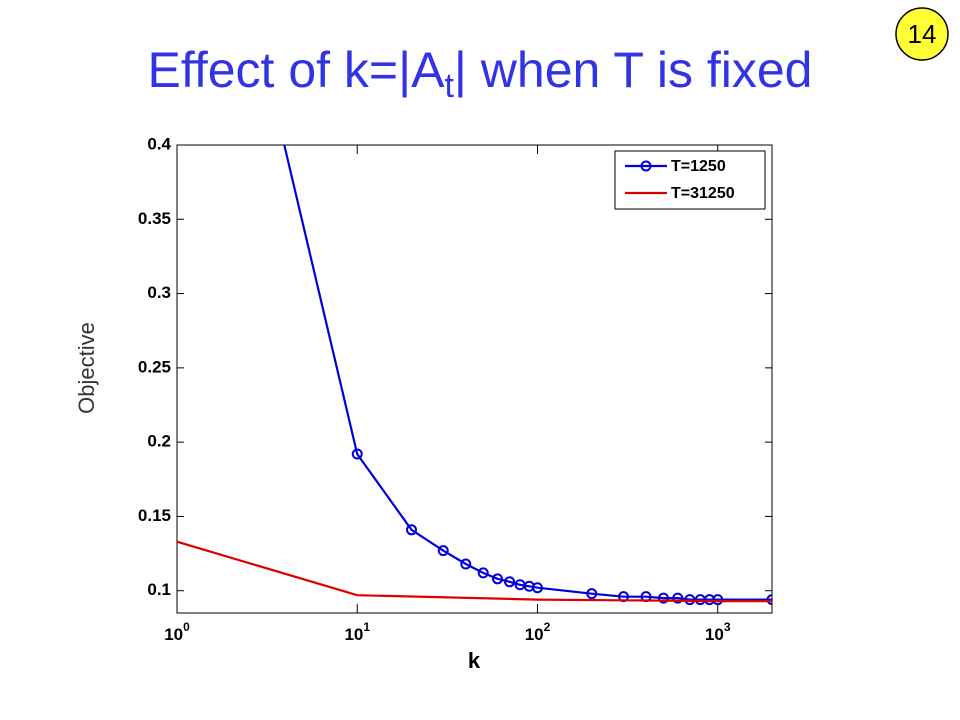 The image size is (960, 720). I want to click on x-axis-label: k, so click(474, 660).